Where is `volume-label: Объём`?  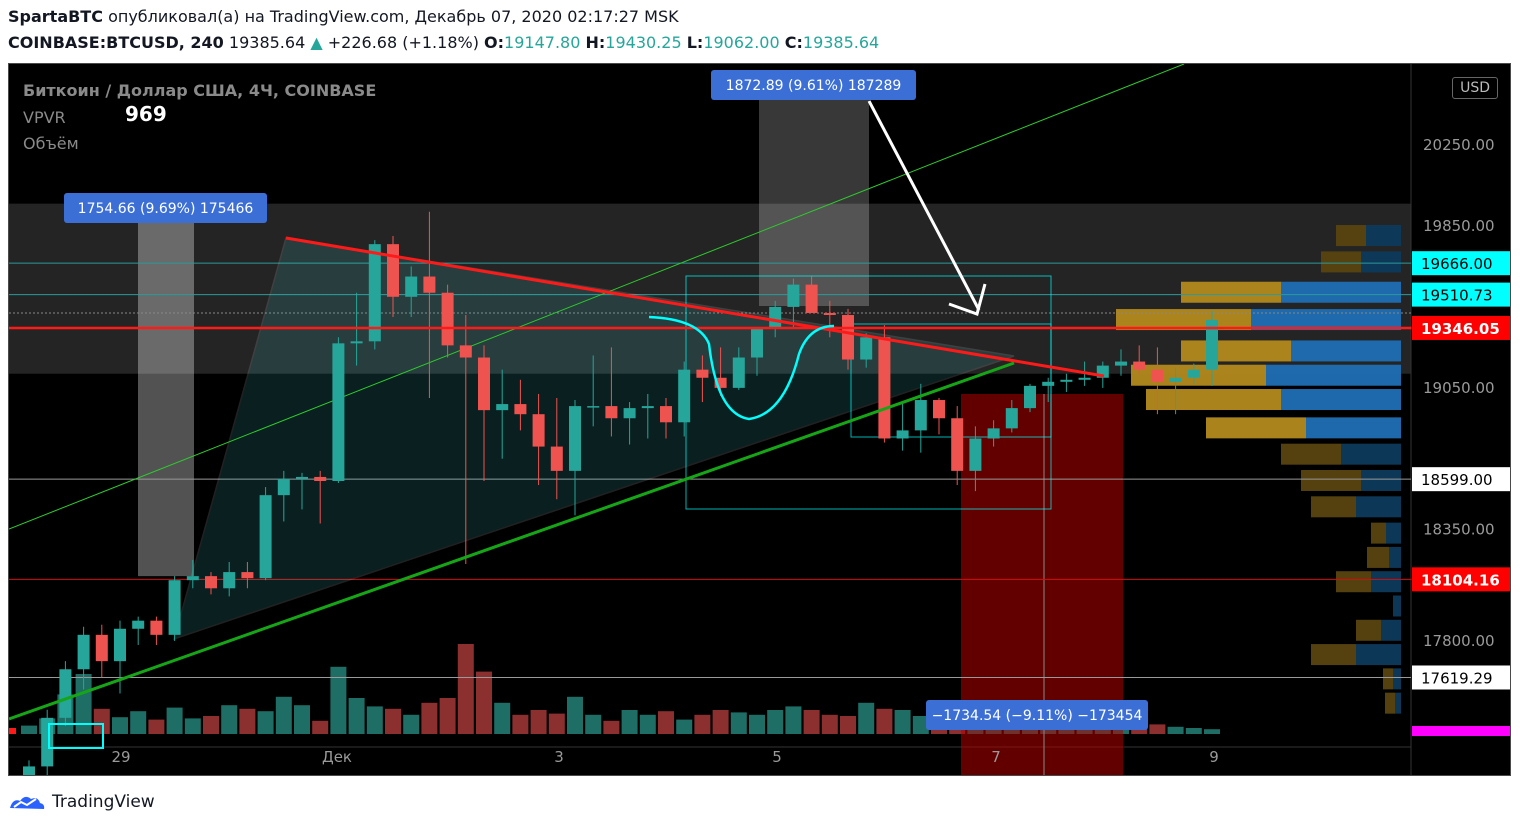 volume-label: Объём is located at coordinates (51, 143).